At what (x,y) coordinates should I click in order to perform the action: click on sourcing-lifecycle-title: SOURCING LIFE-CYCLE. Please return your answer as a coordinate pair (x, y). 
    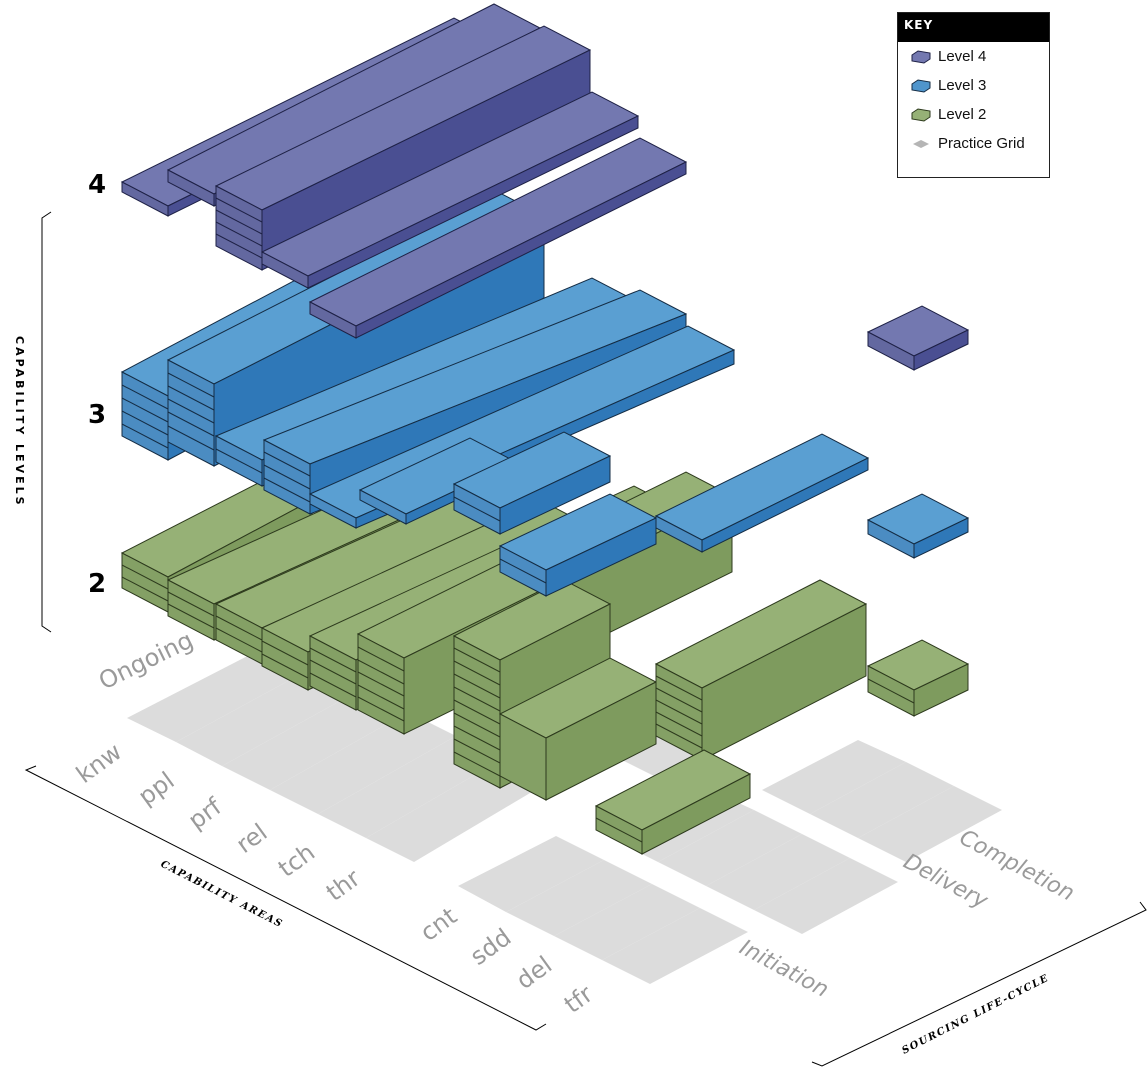
    Looking at the image, I should click on (975, 1015).